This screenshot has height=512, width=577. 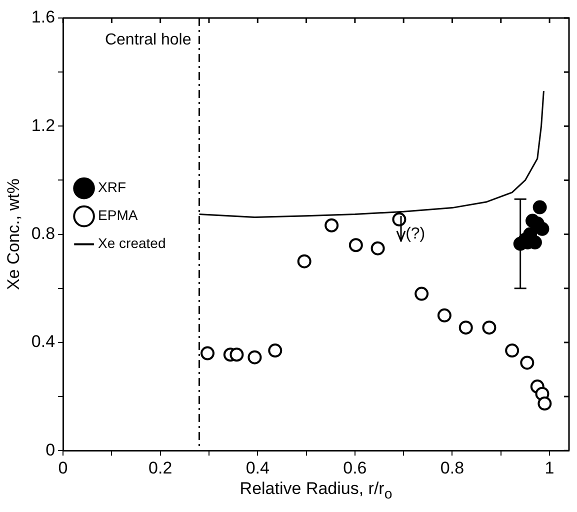 What do you see at coordinates (132, 243) in the screenshot?
I see `legend-label: Xe created` at bounding box center [132, 243].